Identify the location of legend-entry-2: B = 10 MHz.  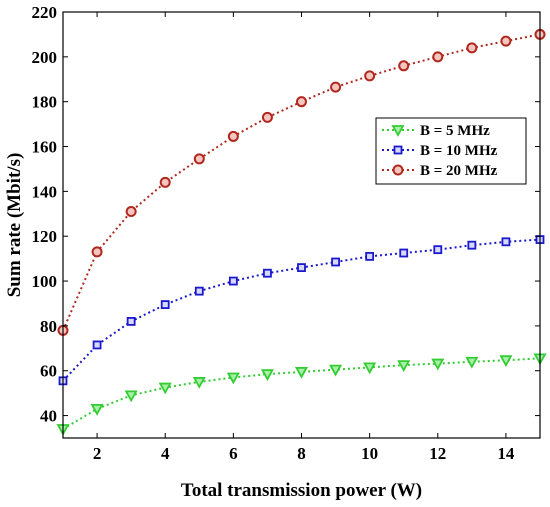
(440, 151).